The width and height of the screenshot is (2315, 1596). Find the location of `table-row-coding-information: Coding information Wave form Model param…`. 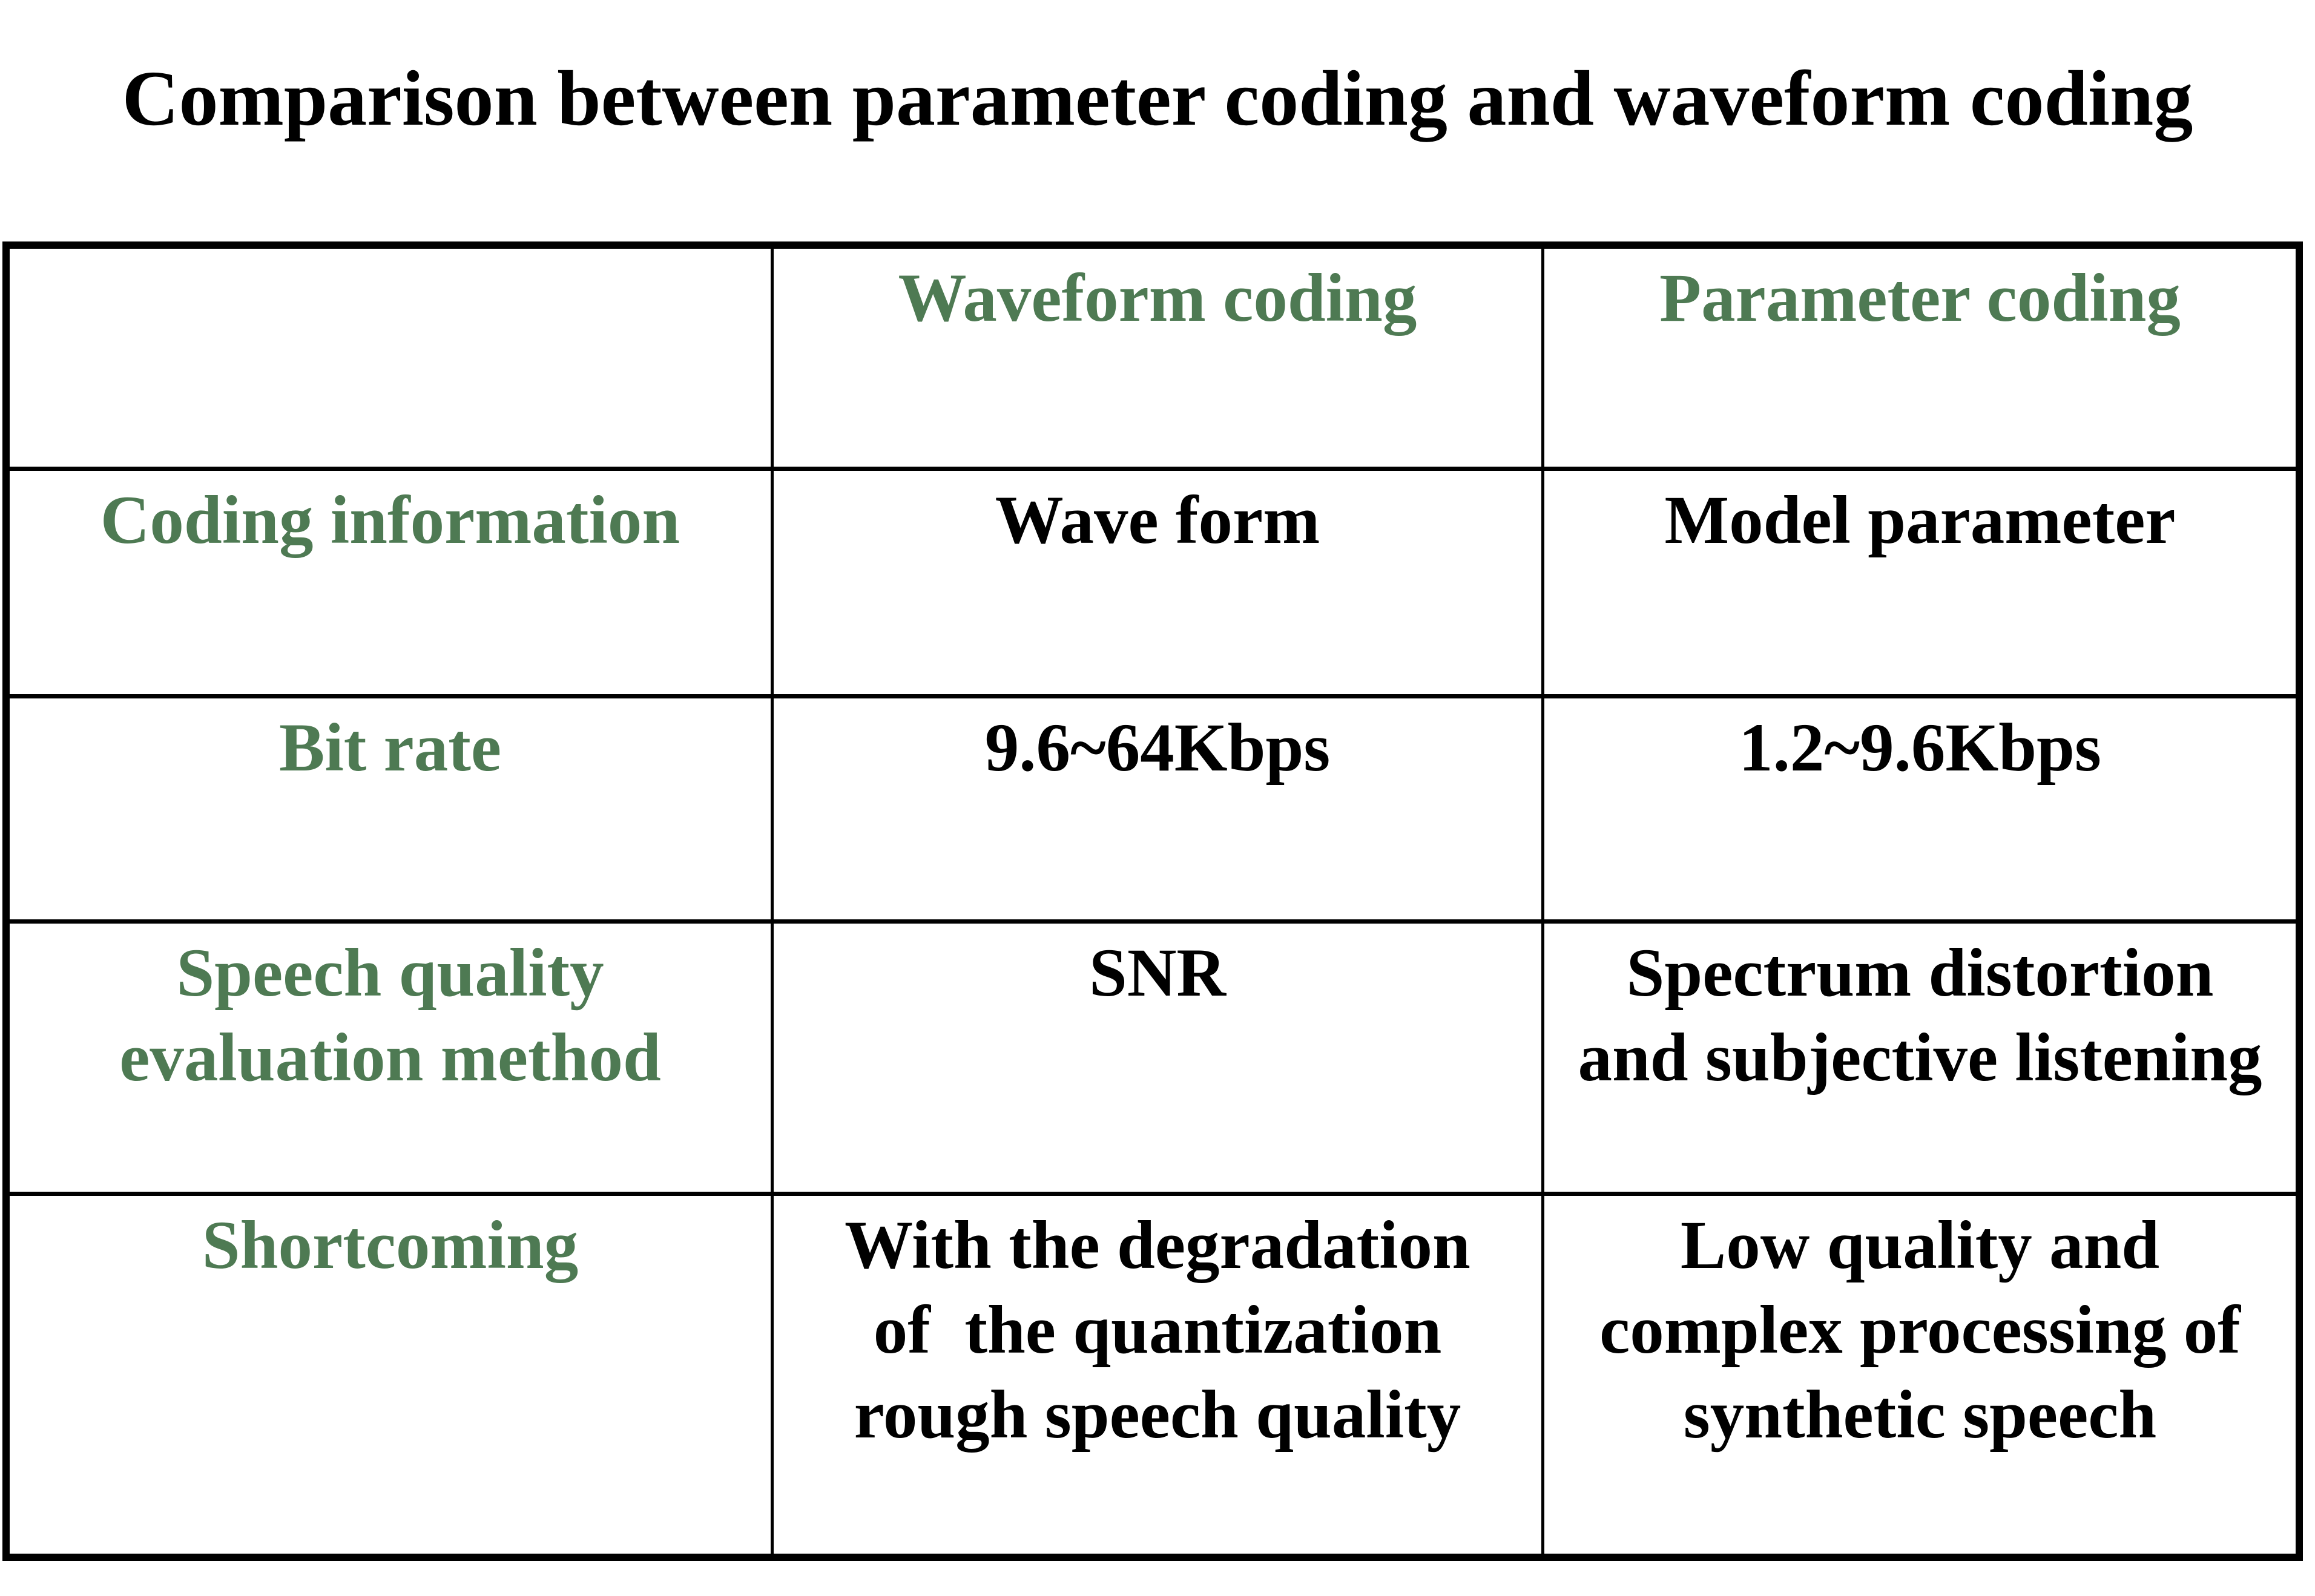

table-row-coding-information: Coding information Wave form Model param… is located at coordinates (1153, 584).